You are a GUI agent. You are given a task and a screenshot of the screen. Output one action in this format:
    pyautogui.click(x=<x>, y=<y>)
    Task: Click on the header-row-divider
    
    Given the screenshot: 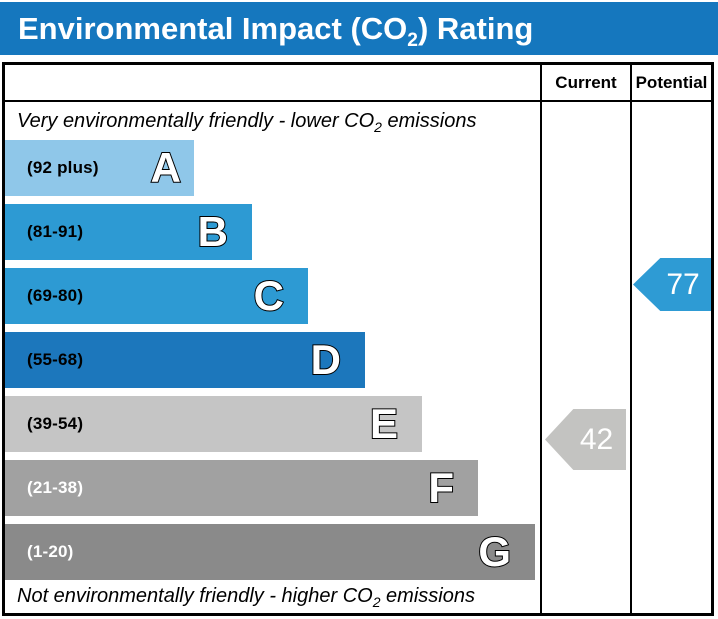 What is the action you would take?
    pyautogui.click(x=358, y=101)
    